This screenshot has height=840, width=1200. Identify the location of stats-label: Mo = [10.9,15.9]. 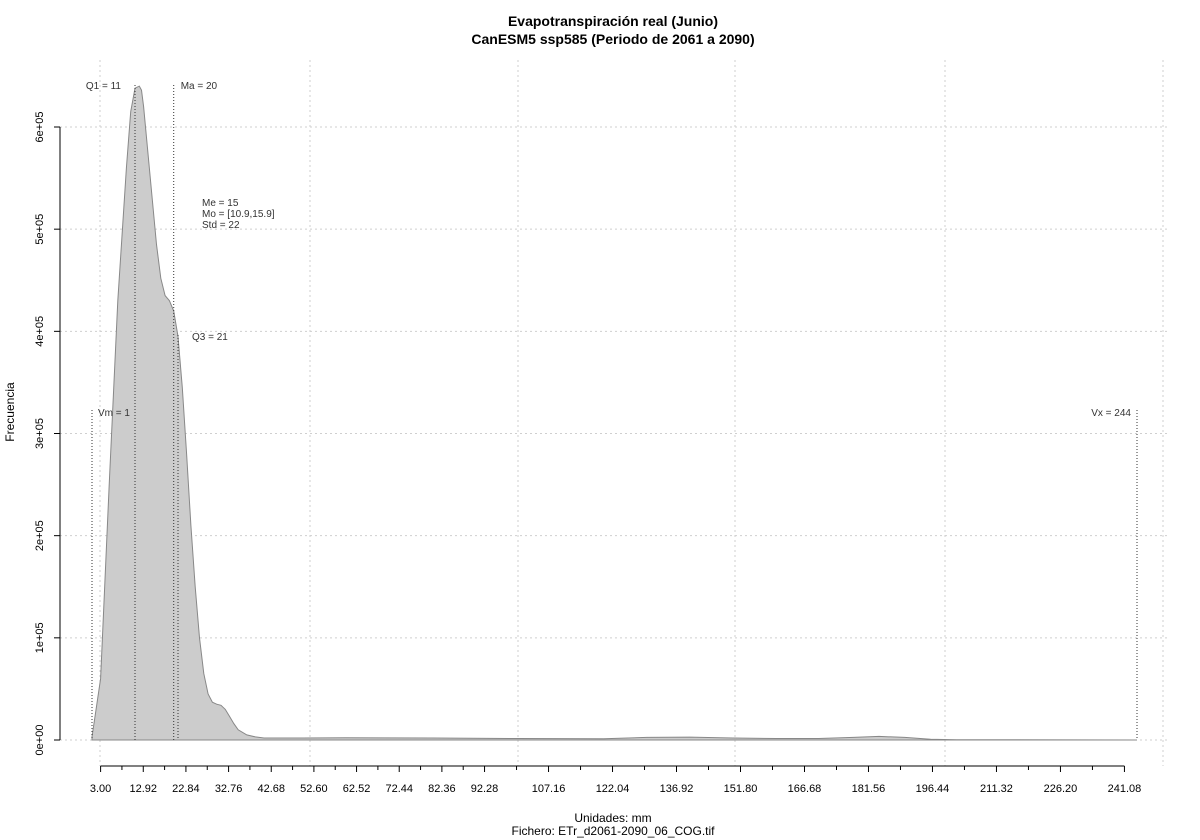
(238, 214).